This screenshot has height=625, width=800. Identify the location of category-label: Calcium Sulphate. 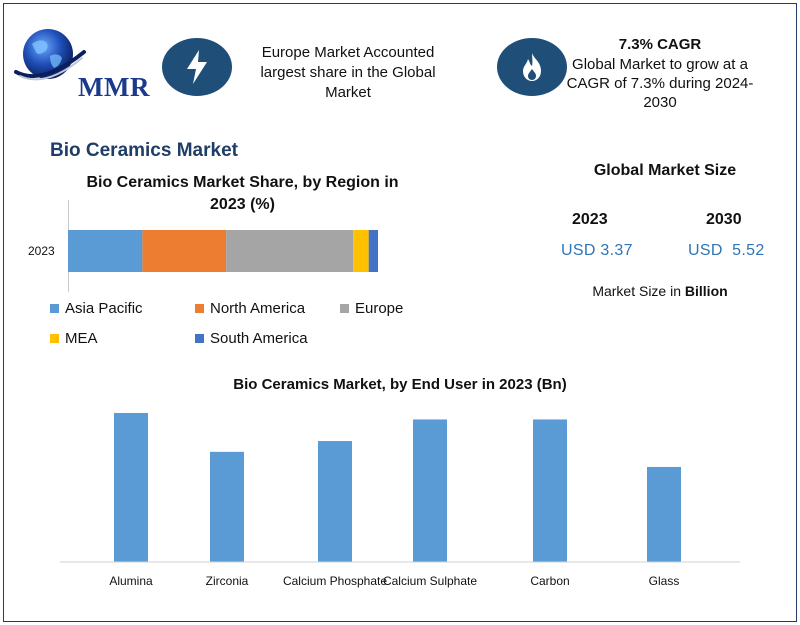
(430, 581).